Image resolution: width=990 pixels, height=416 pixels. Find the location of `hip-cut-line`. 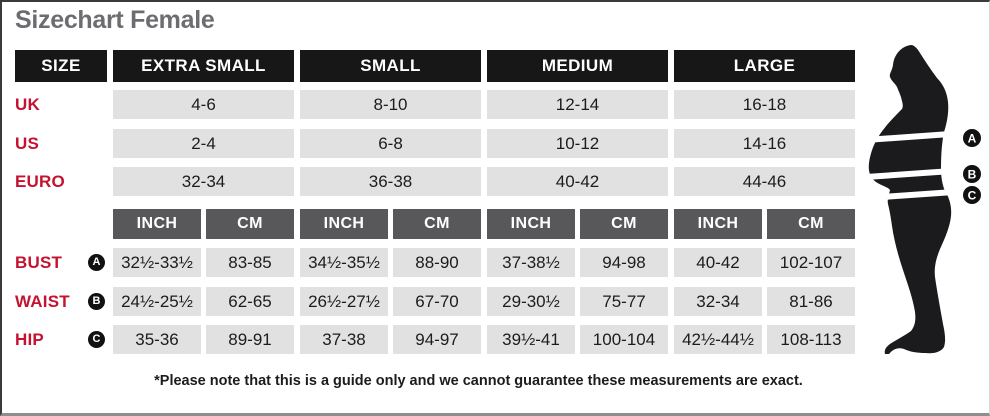

hip-cut-line is located at coordinates (911, 195).